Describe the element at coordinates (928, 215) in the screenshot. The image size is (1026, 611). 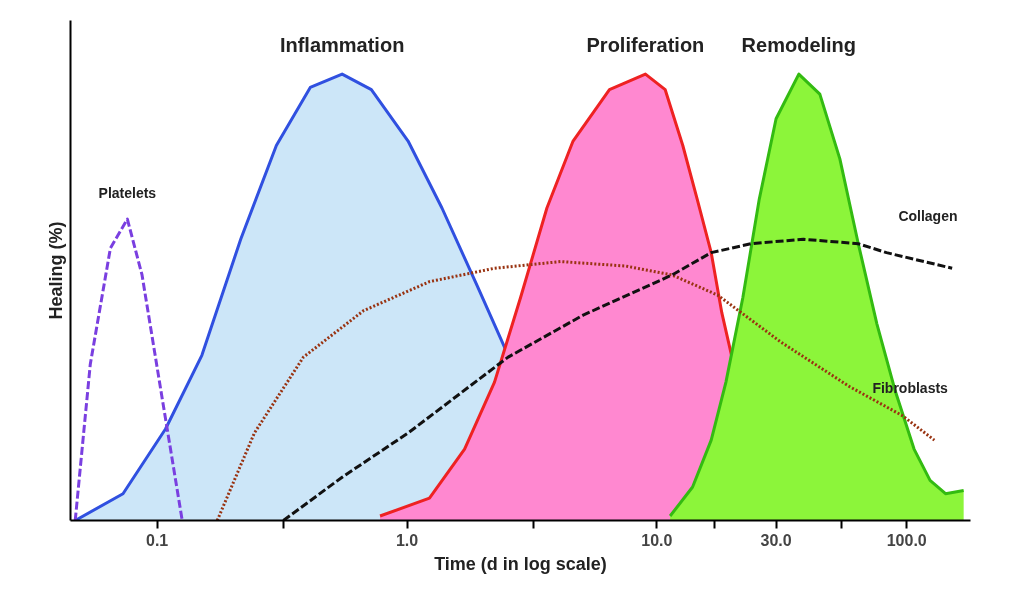
I see `text: Collagen` at that location.